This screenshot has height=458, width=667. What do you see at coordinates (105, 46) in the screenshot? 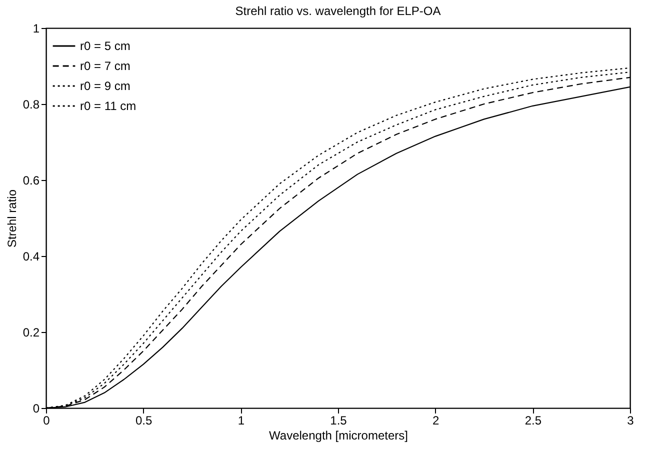
I see `legend-label: r0 = 5 cm` at bounding box center [105, 46].